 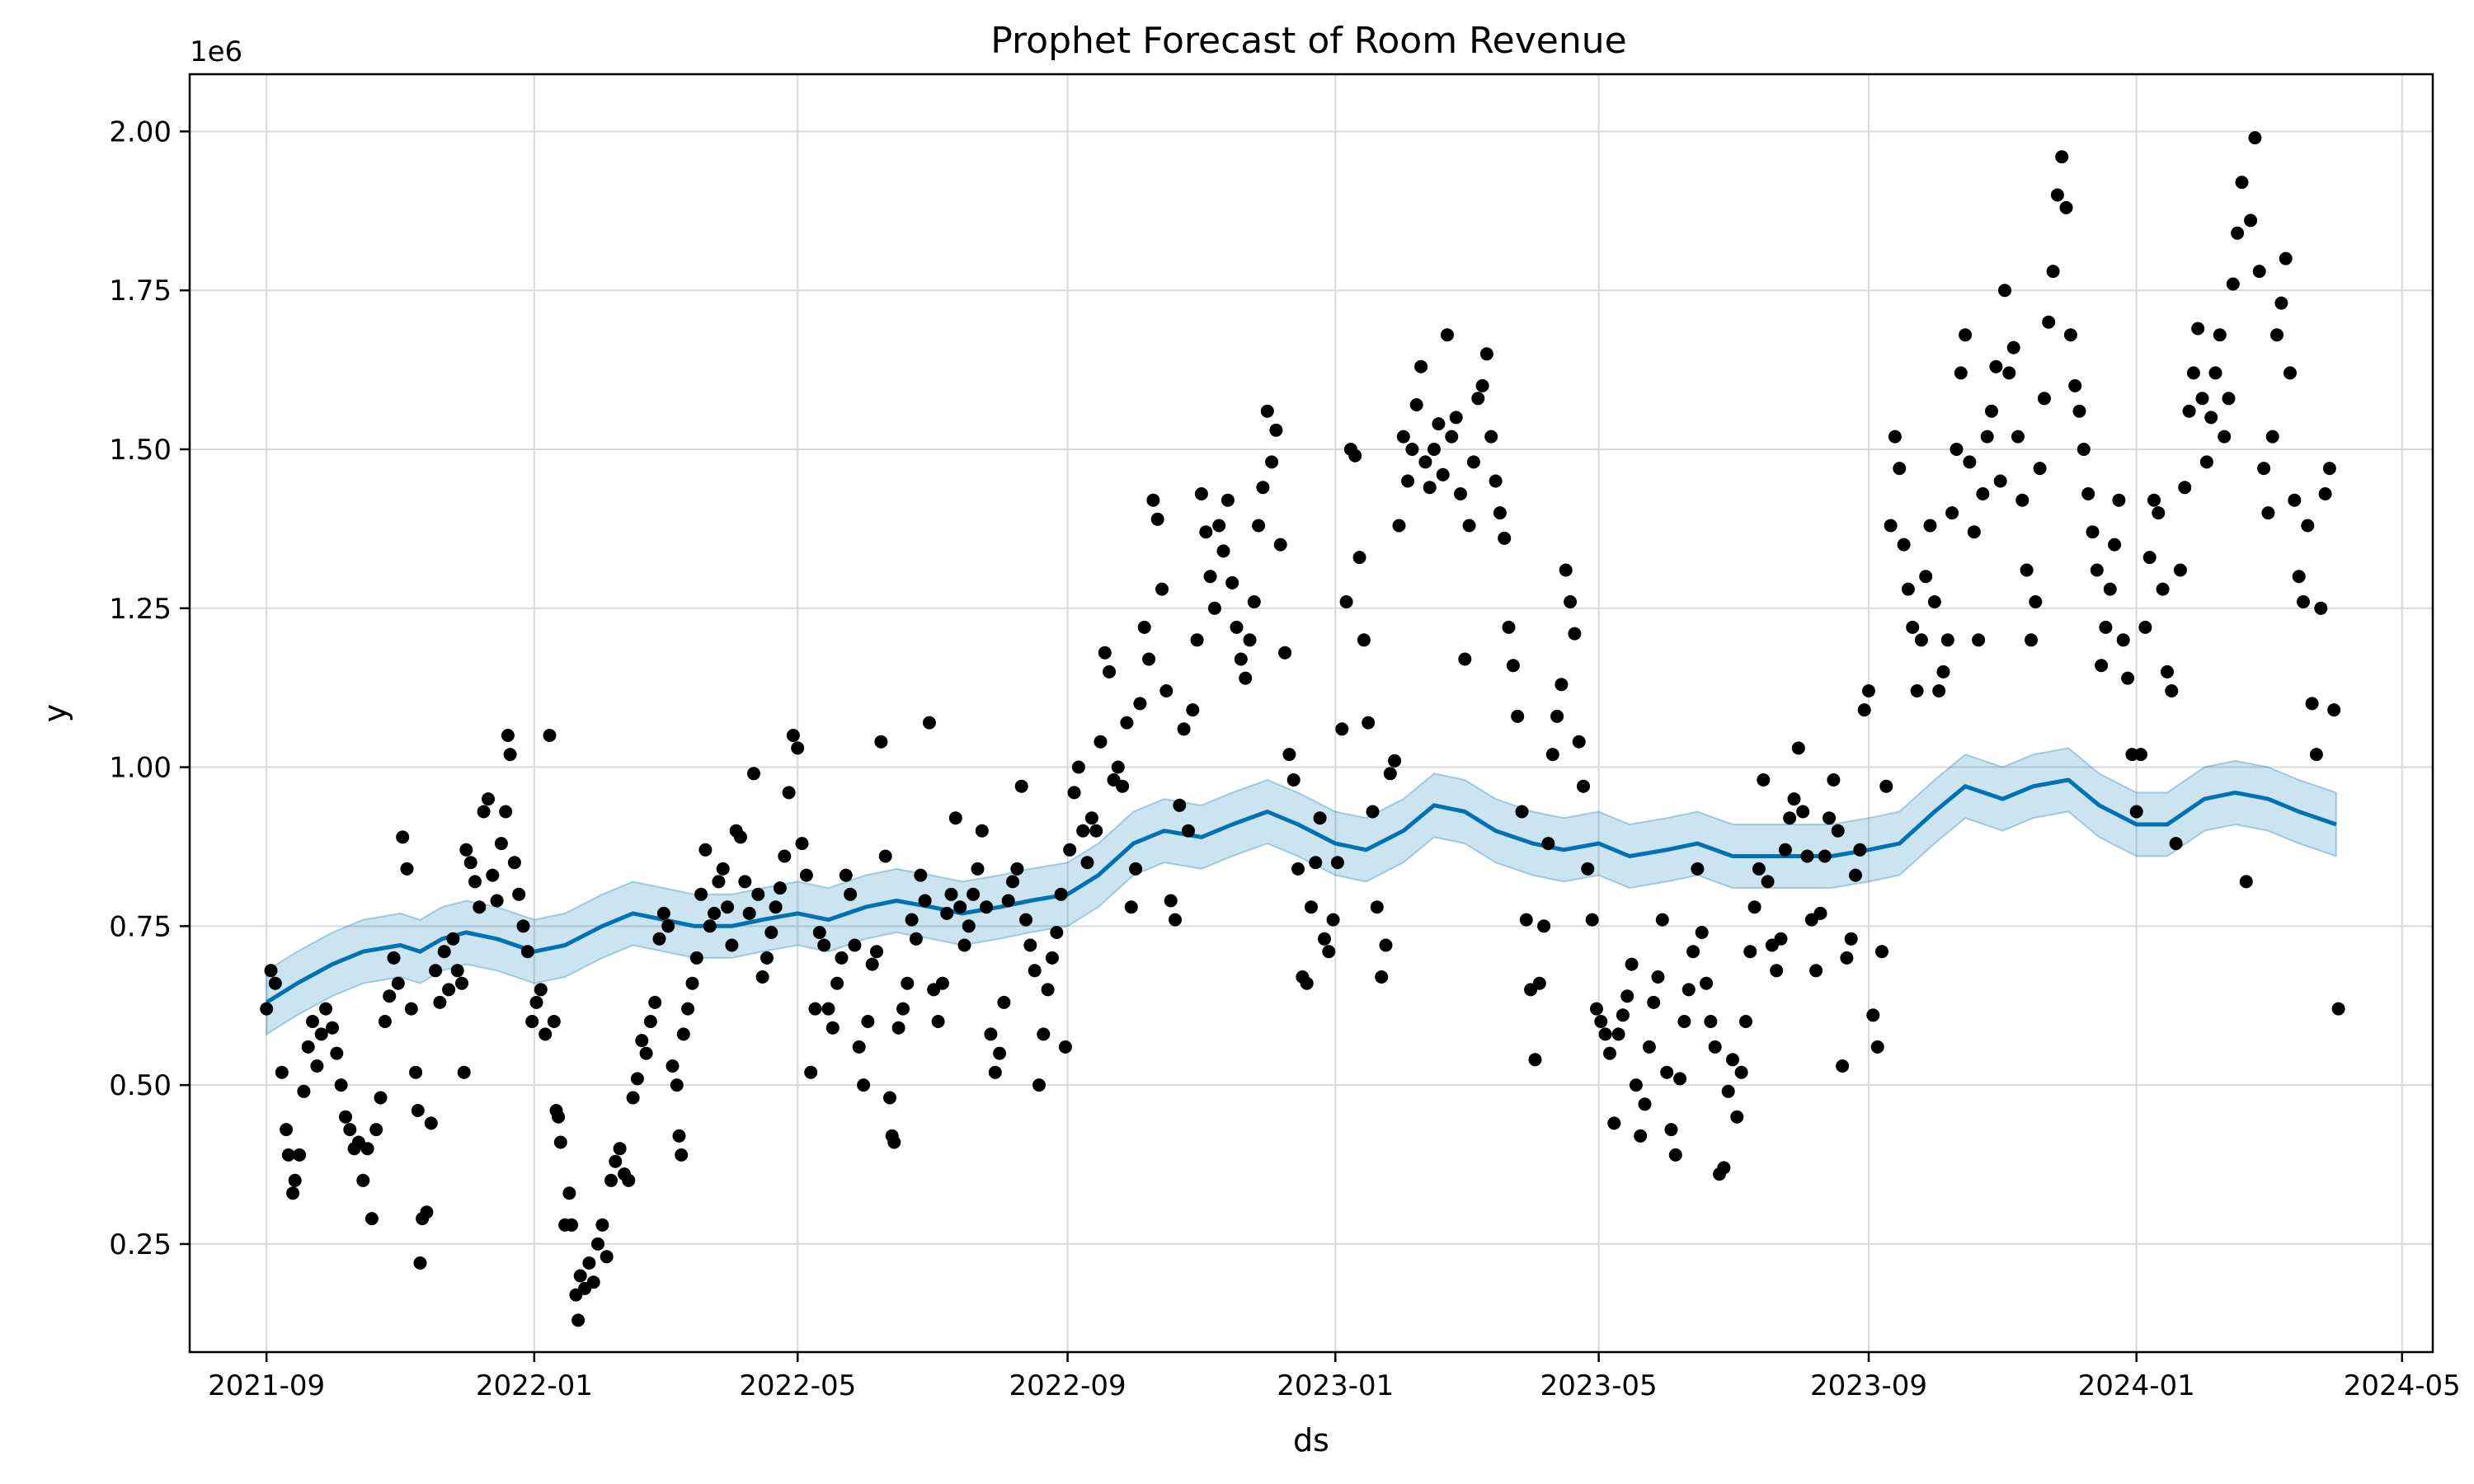 What do you see at coordinates (1067, 1385) in the screenshot?
I see `x-tick-label: 2022-09` at bounding box center [1067, 1385].